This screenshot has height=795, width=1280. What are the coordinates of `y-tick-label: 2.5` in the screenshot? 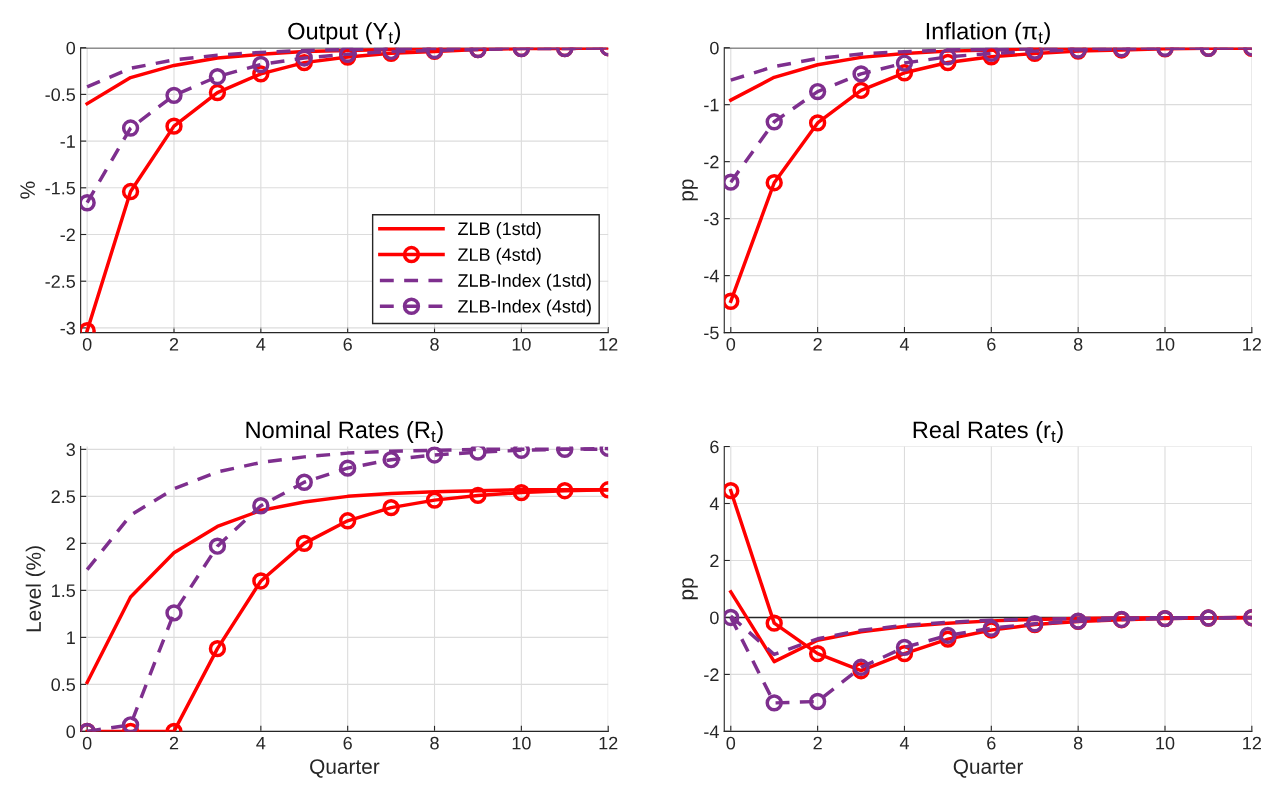 It's located at (63, 497).